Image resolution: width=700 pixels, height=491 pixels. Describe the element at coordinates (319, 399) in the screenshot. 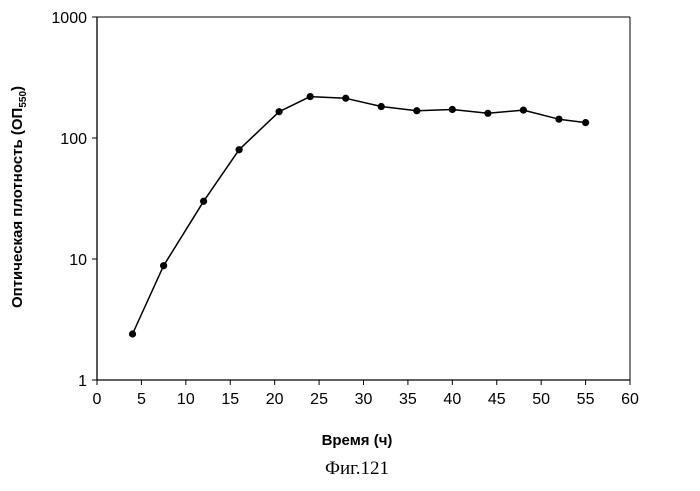

I see `x-tick-label: 25` at that location.